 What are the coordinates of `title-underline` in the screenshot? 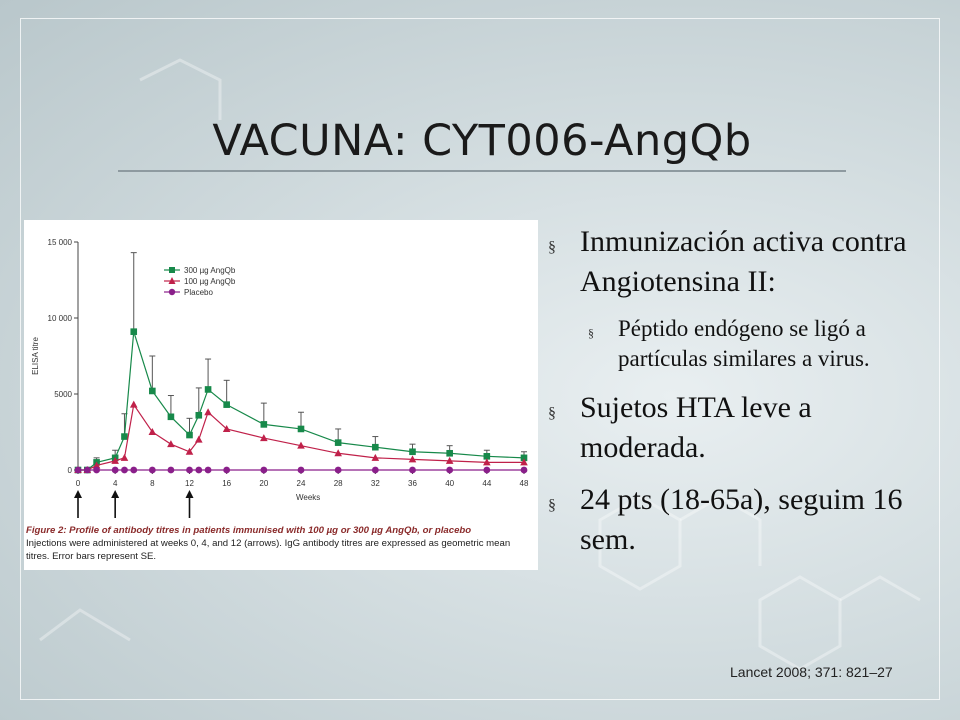 It's located at (482, 171).